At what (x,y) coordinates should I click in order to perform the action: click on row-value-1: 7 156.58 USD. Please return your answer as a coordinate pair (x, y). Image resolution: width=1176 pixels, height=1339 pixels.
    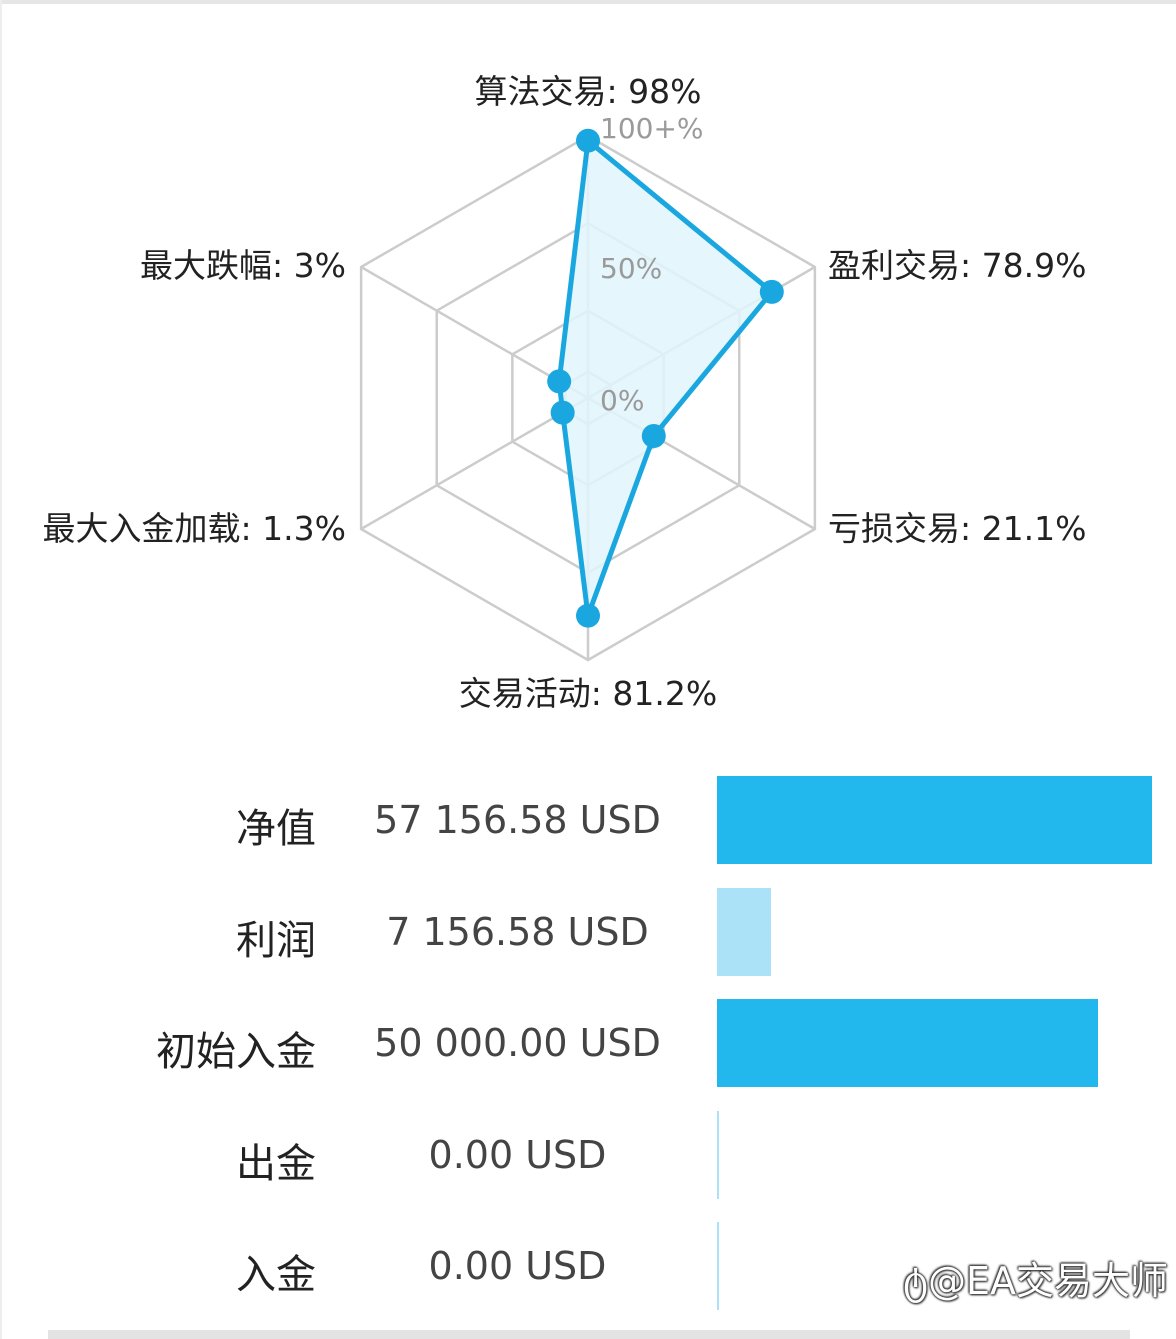
    Looking at the image, I should click on (517, 931).